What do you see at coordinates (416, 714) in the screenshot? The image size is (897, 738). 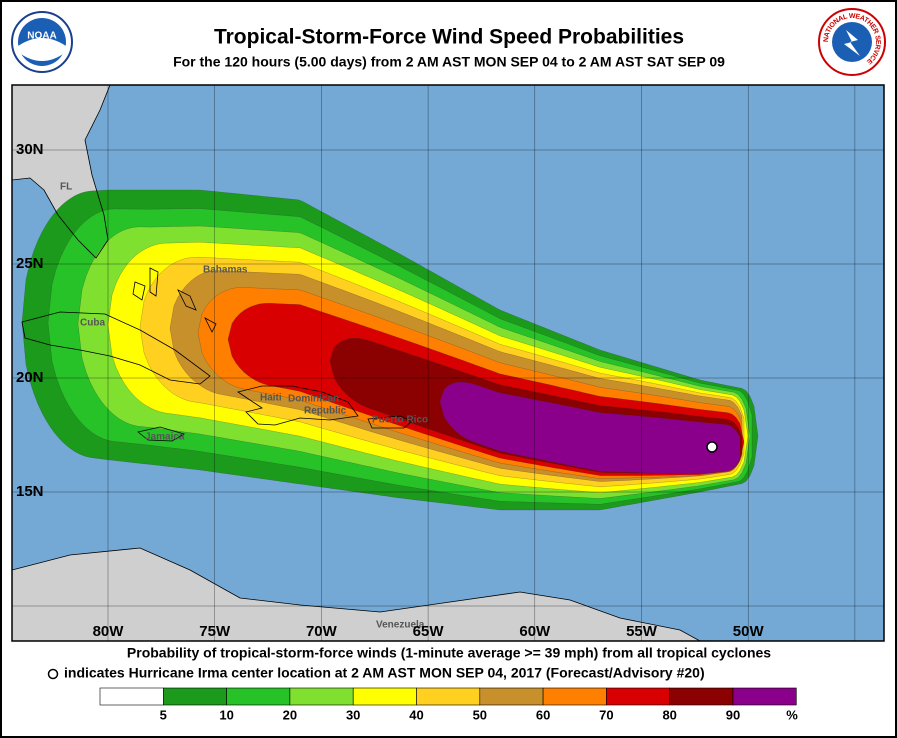 I see `legend-label: 40` at bounding box center [416, 714].